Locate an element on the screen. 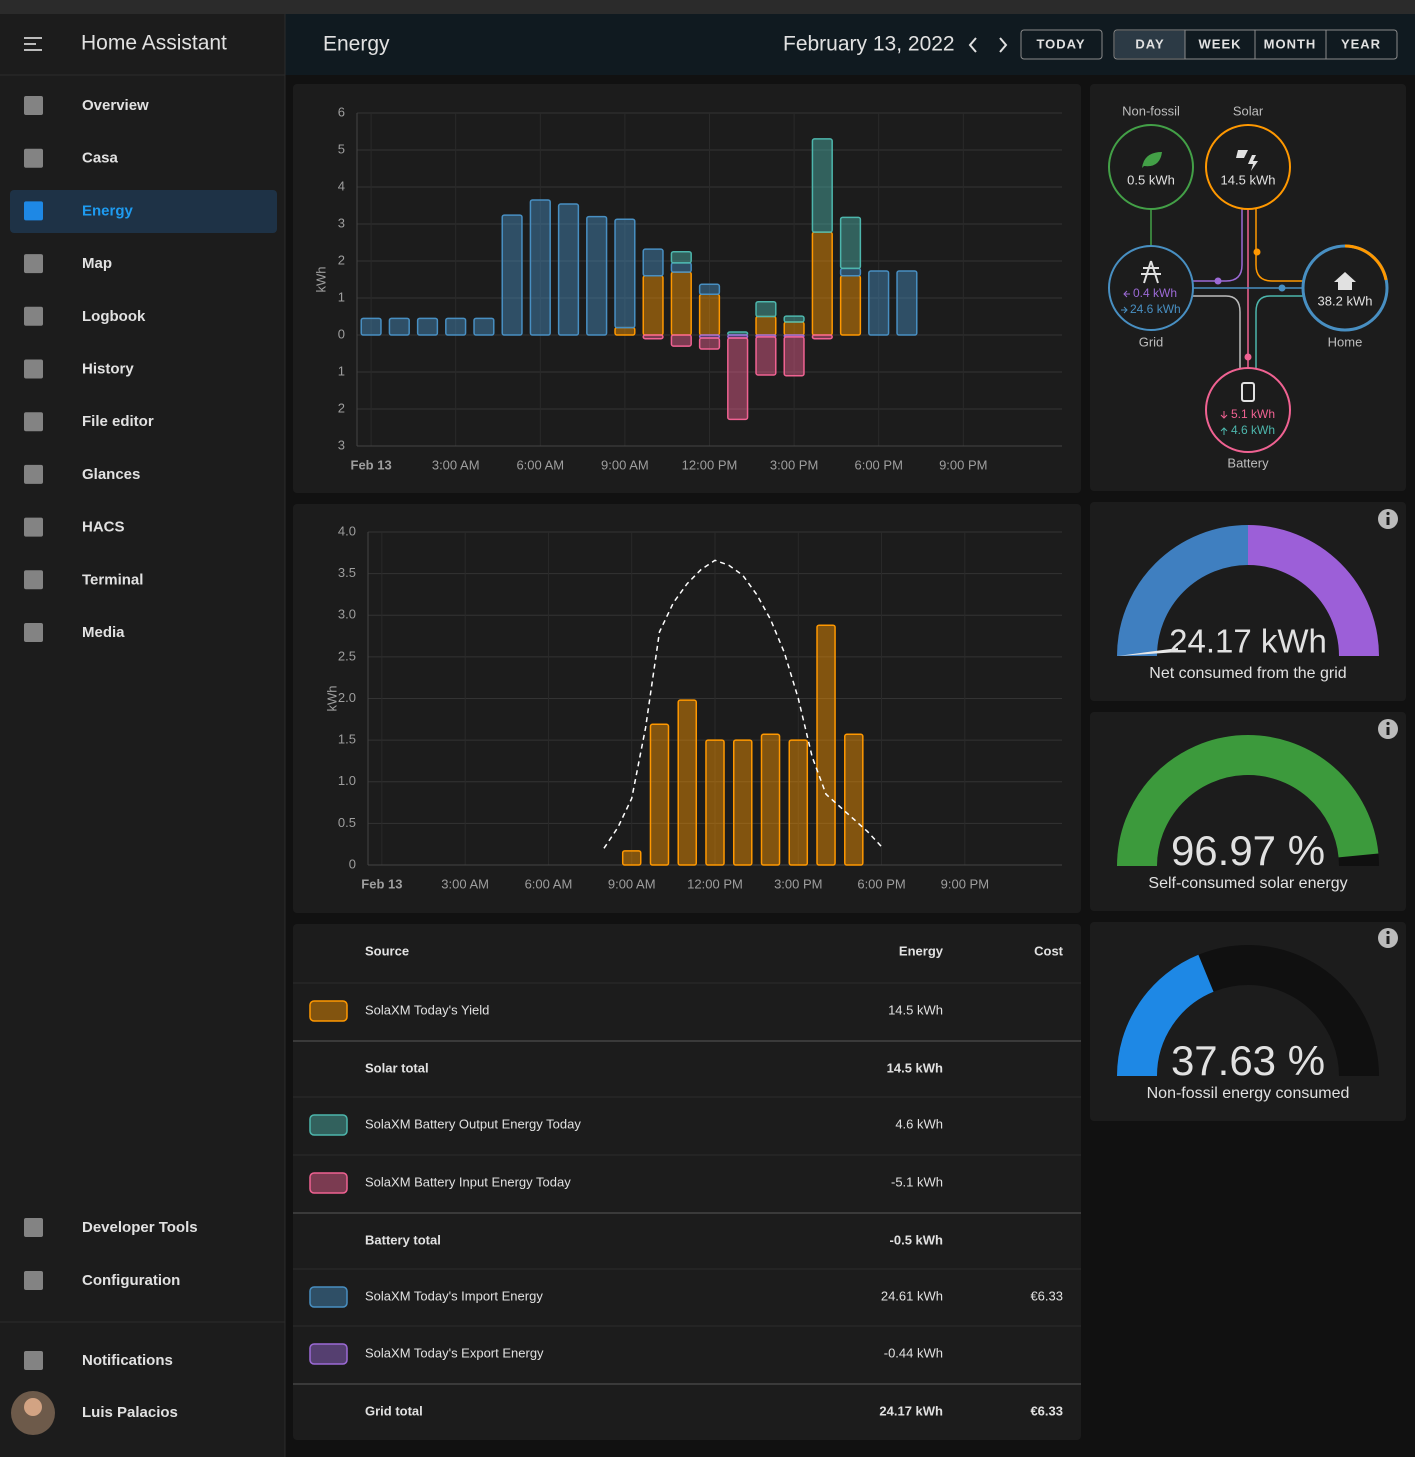 Image resolution: width=1415 pixels, height=1457 pixels. active-item-bg is located at coordinates (143, 211).